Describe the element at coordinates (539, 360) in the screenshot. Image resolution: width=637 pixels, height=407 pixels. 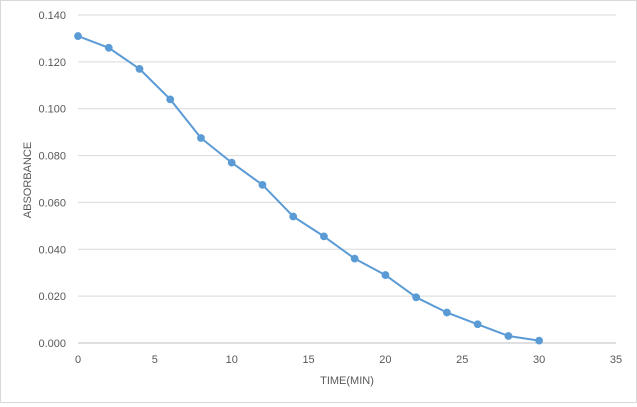
I see `x-tick-label: 30` at that location.